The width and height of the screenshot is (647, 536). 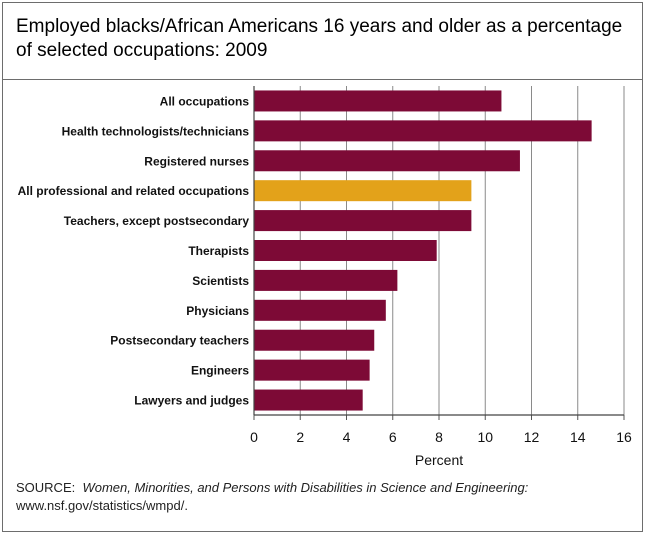 What do you see at coordinates (157, 221) in the screenshot?
I see `category-label-5: Teachers, except postsecondary` at bounding box center [157, 221].